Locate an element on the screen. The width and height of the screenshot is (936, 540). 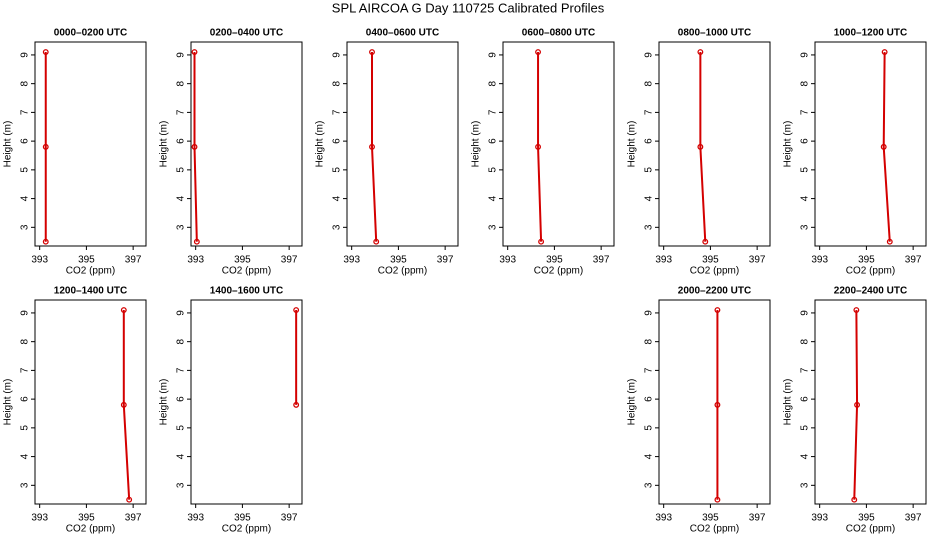
panel-title: 0200–0400 UTC is located at coordinates (246, 33).